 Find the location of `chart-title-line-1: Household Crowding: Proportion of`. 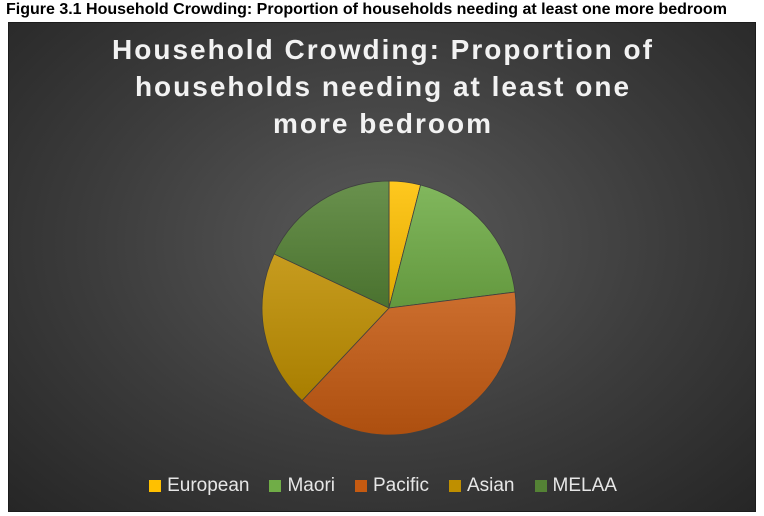

chart-title-line-1: Household Crowding: Proportion of is located at coordinates (383, 49).